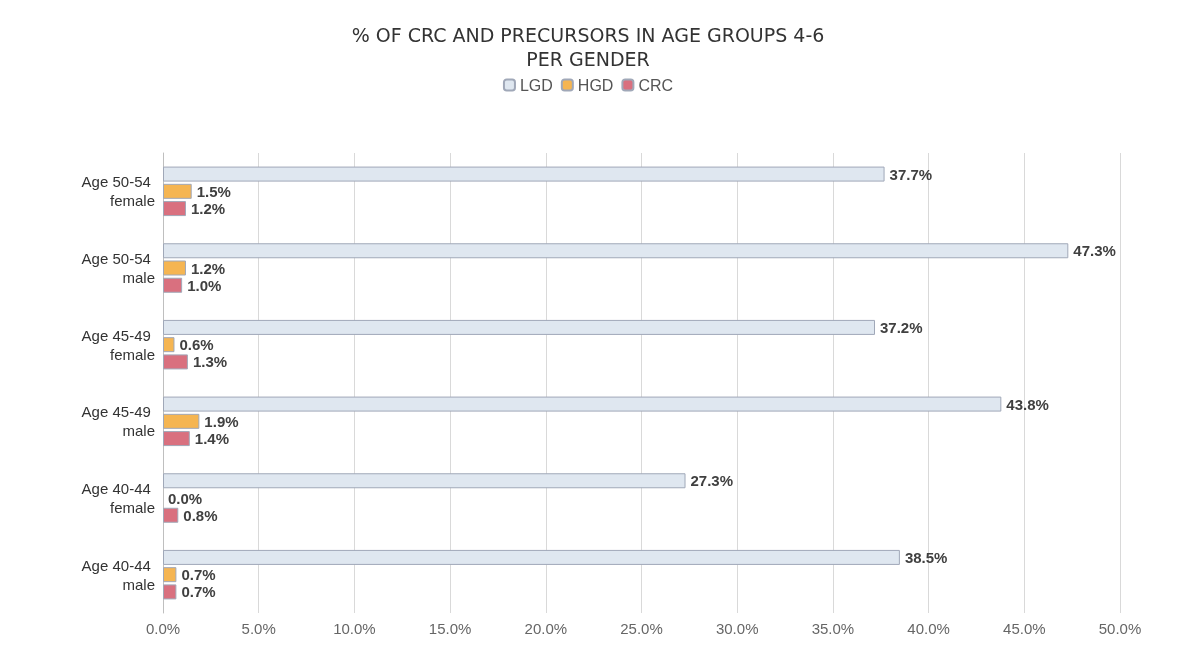 The height and width of the screenshot is (668, 1178). Describe the element at coordinates (926, 557) in the screenshot. I see `data-label: 38.5%` at that location.